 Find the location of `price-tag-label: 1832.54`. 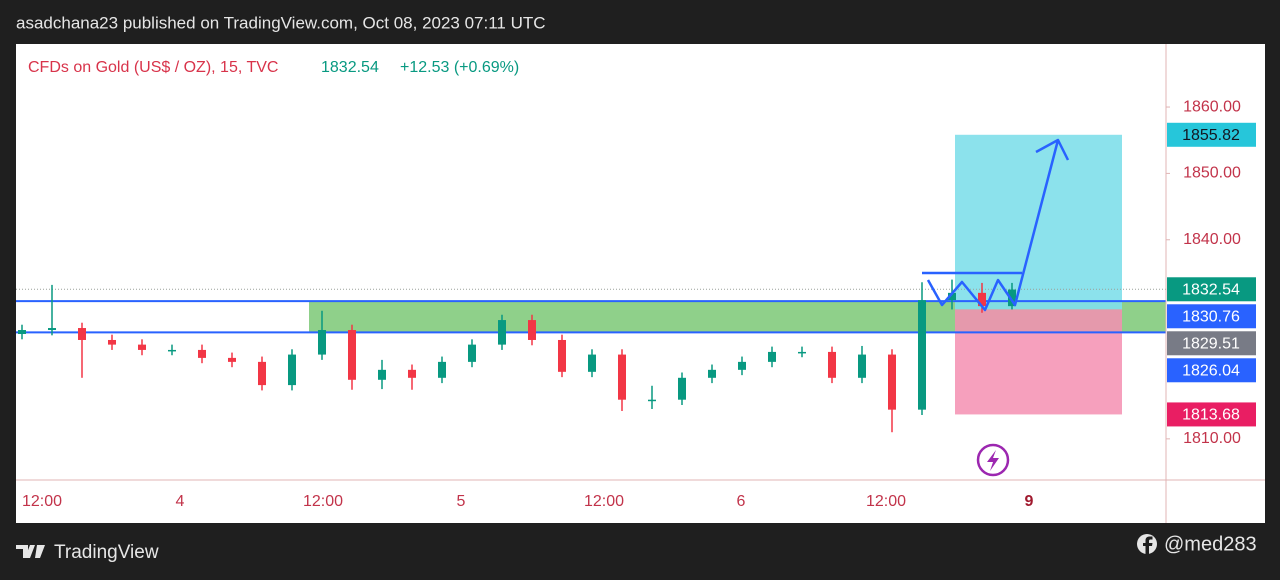

price-tag-label: 1832.54 is located at coordinates (1211, 289).